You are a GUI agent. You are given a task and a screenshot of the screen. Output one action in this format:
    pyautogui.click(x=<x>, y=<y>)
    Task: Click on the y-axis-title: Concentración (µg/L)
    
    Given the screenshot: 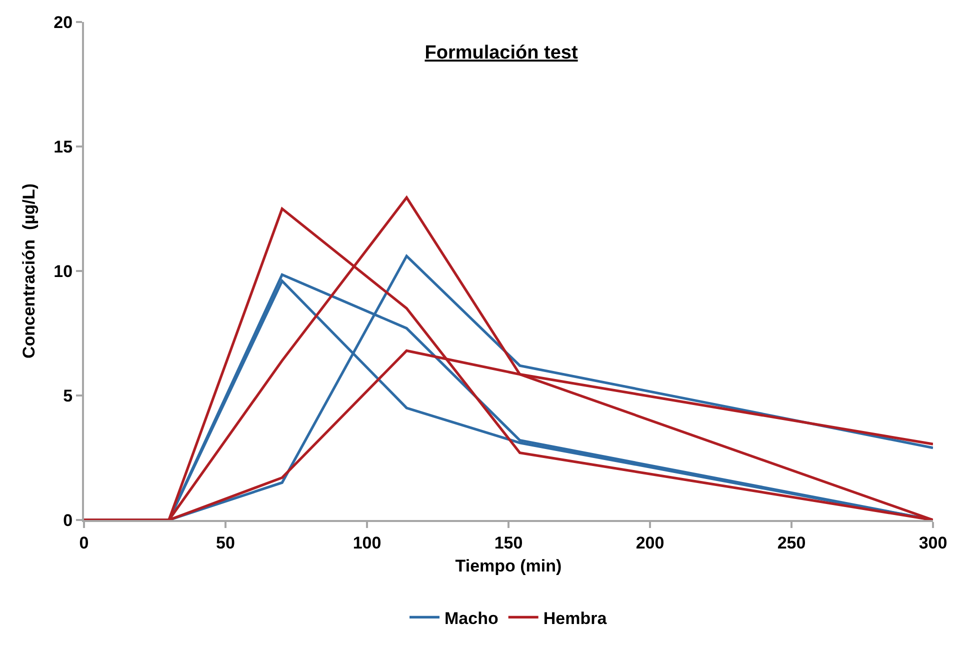 What is the action you would take?
    pyautogui.click(x=29, y=271)
    